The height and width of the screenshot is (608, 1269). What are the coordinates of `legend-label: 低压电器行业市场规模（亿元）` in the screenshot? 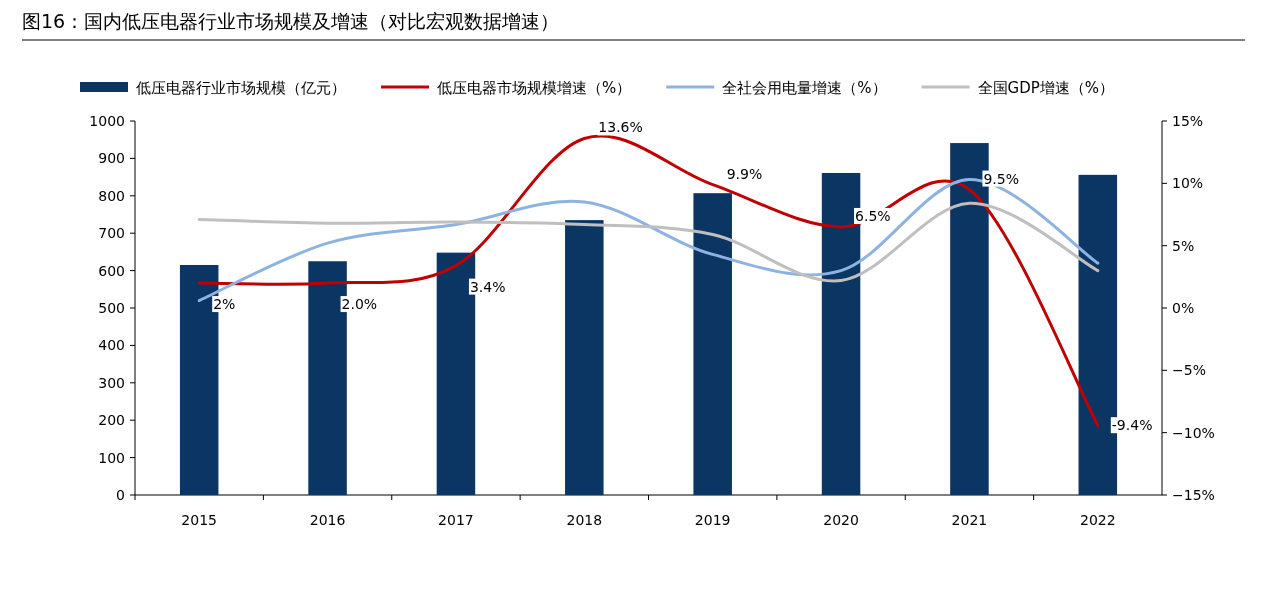 It's located at (241, 88).